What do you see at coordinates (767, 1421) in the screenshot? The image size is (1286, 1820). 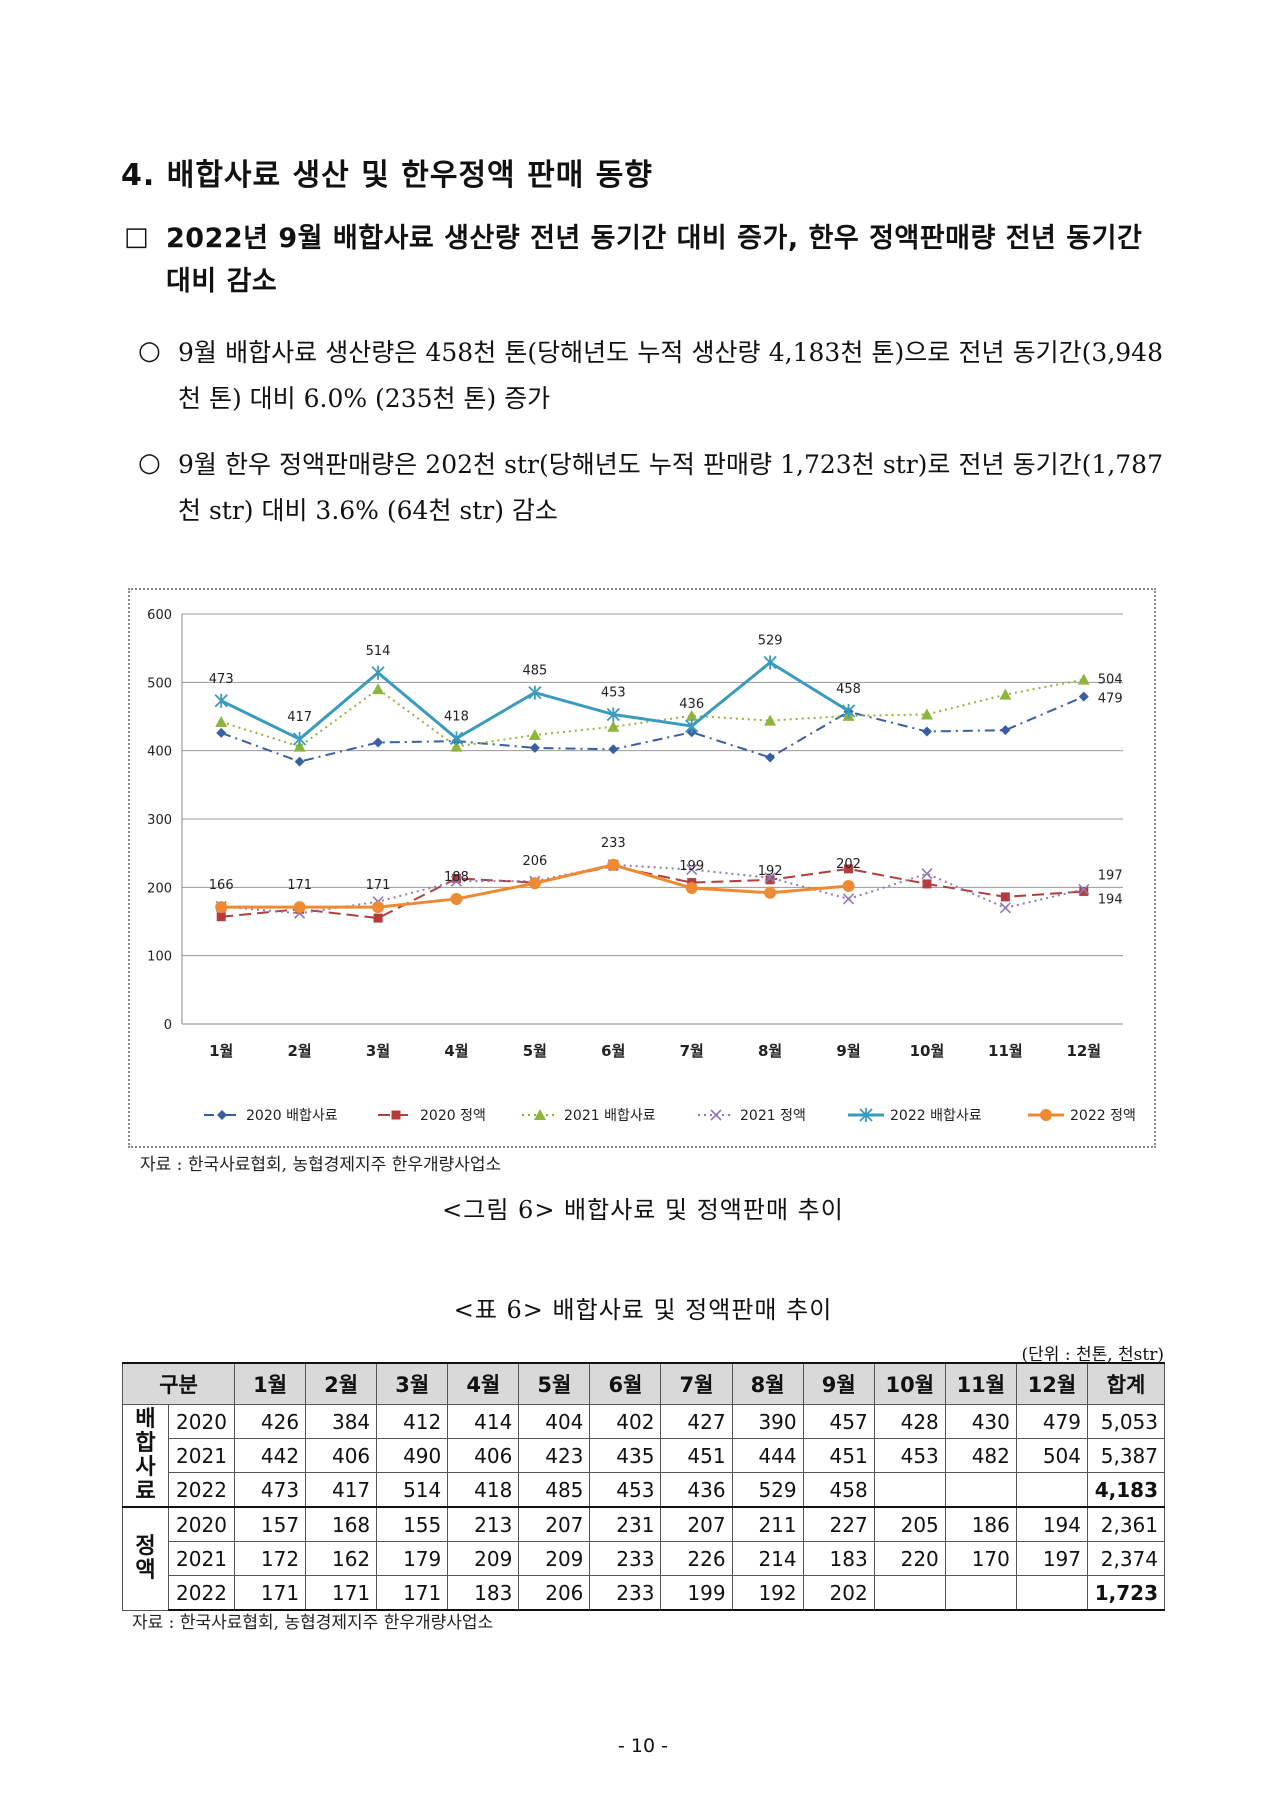 I see `value-cell: 390` at bounding box center [767, 1421].